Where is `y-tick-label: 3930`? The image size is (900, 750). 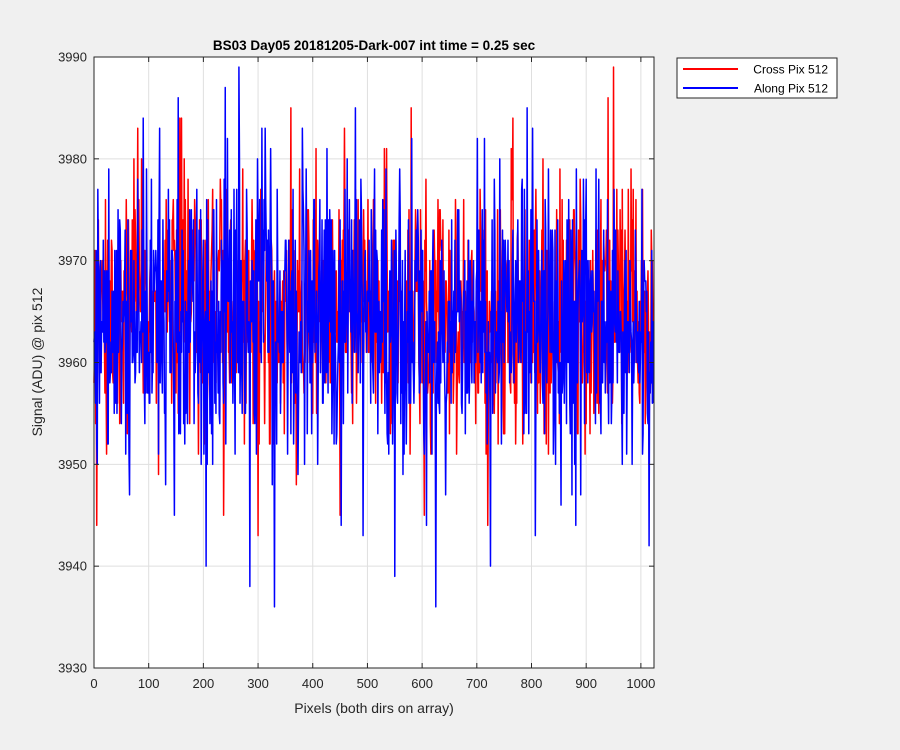
y-tick-label: 3930 is located at coordinates (72, 668).